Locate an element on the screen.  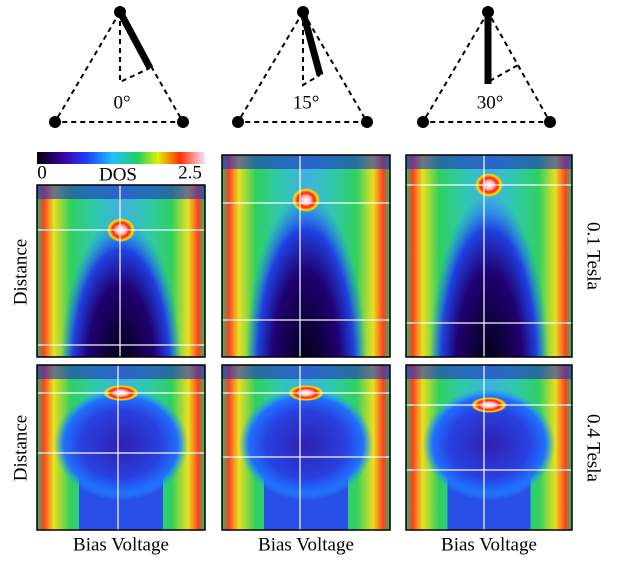
row-label: 0.1 Tesla is located at coordinates (593, 256).